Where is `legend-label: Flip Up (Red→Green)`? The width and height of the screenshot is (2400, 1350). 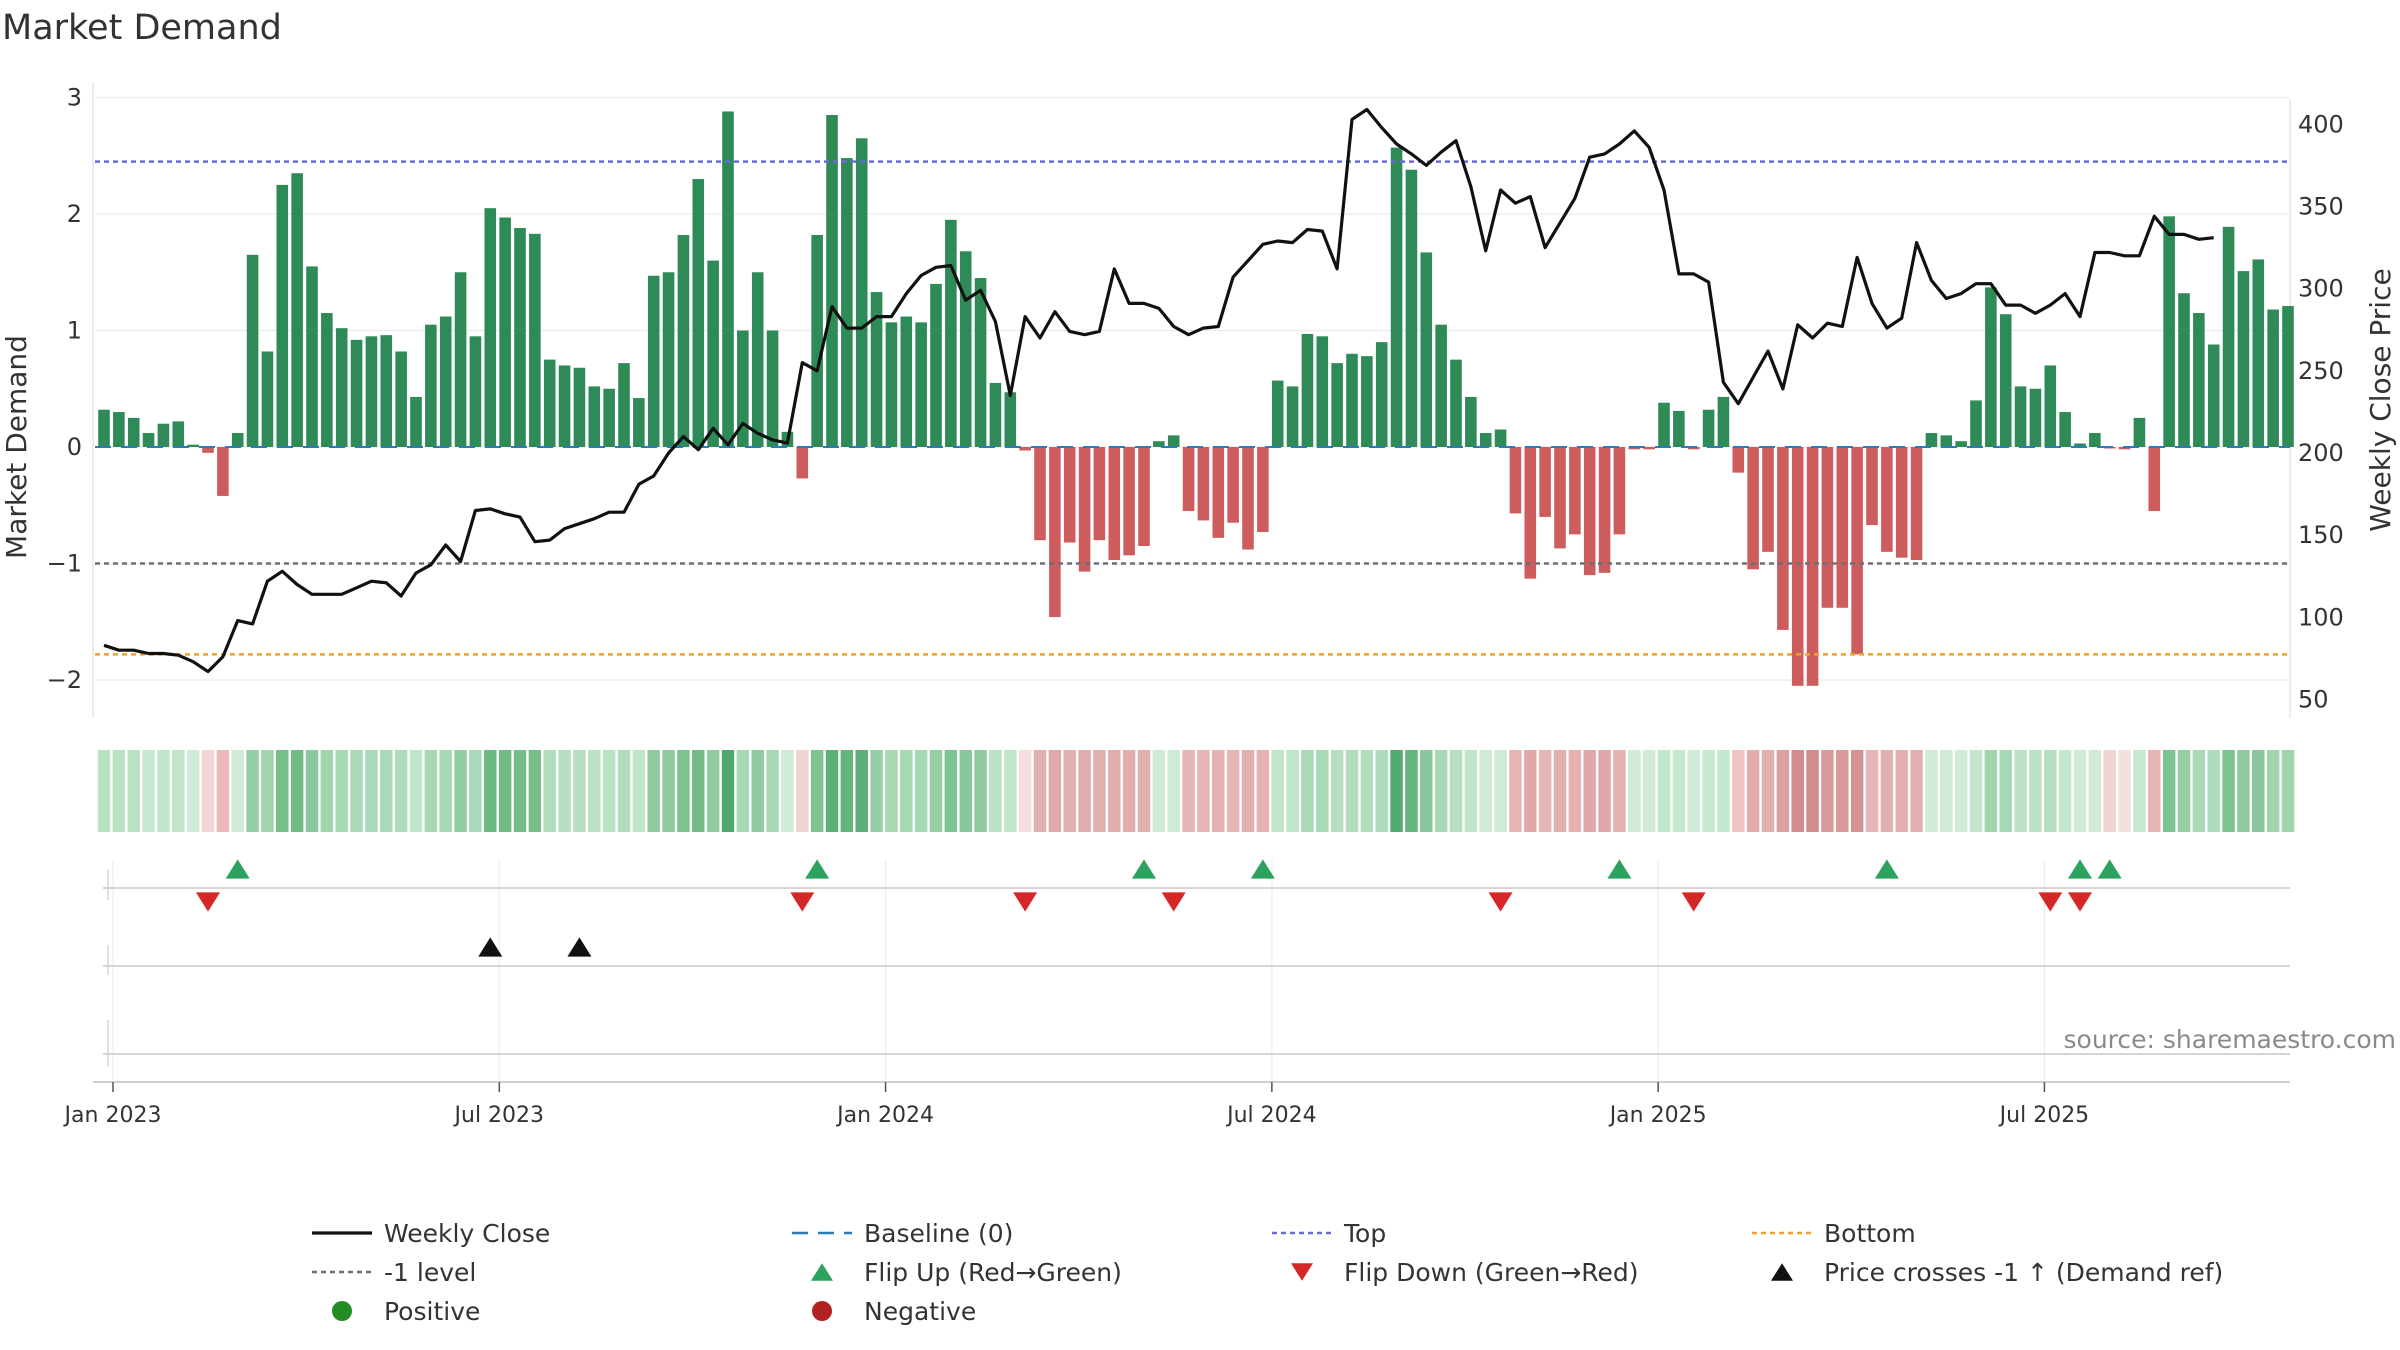 legend-label: Flip Up (Red→Green) is located at coordinates (993, 1272).